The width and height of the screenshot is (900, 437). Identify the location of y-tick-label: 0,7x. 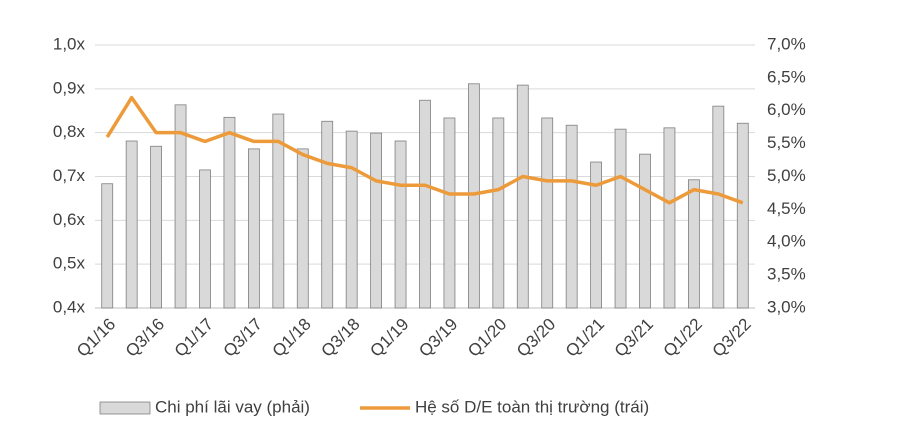
(69, 175).